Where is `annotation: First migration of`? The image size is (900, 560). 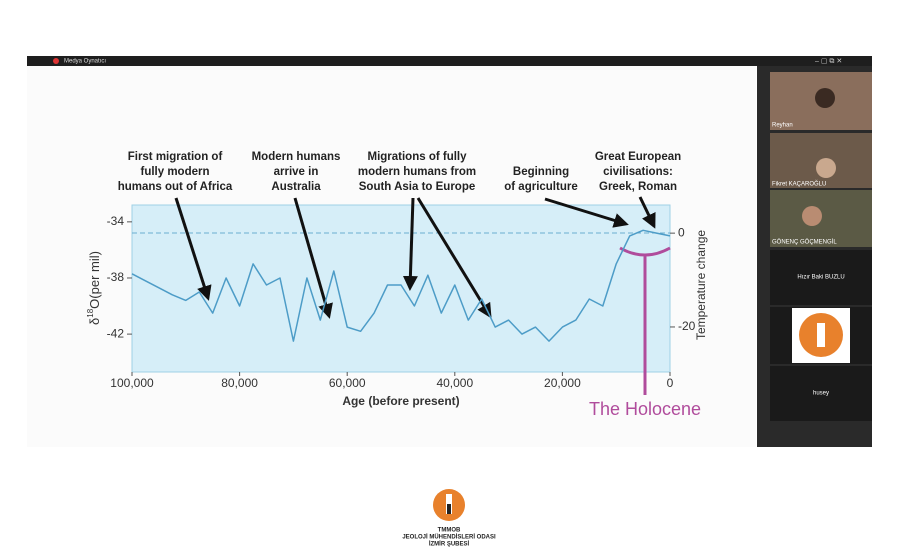 annotation: First migration of is located at coordinates (175, 157).